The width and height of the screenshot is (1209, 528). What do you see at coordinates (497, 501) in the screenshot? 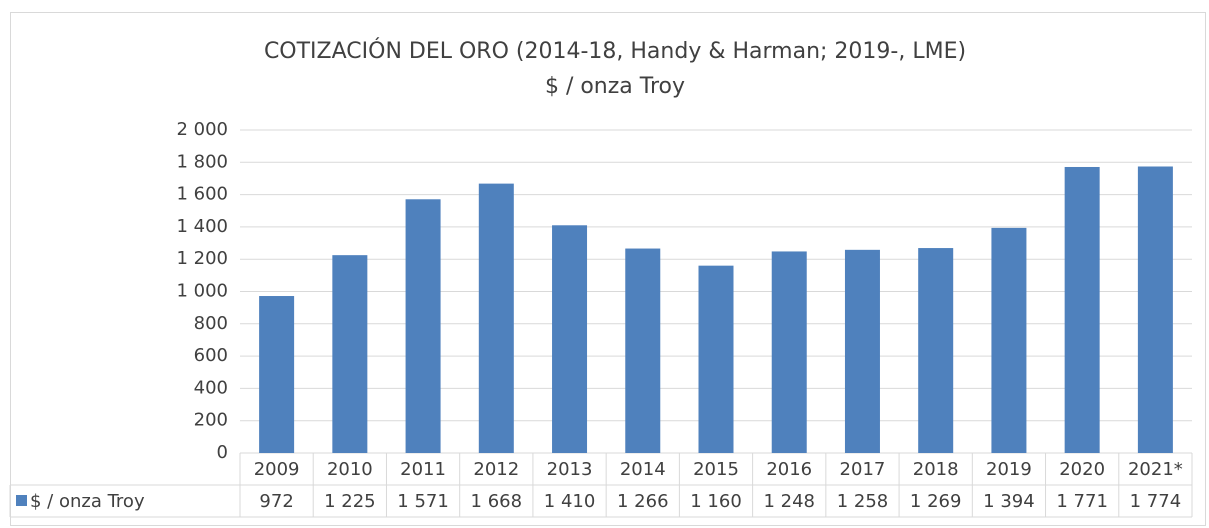
I see `table-value: 1 668` at bounding box center [497, 501].